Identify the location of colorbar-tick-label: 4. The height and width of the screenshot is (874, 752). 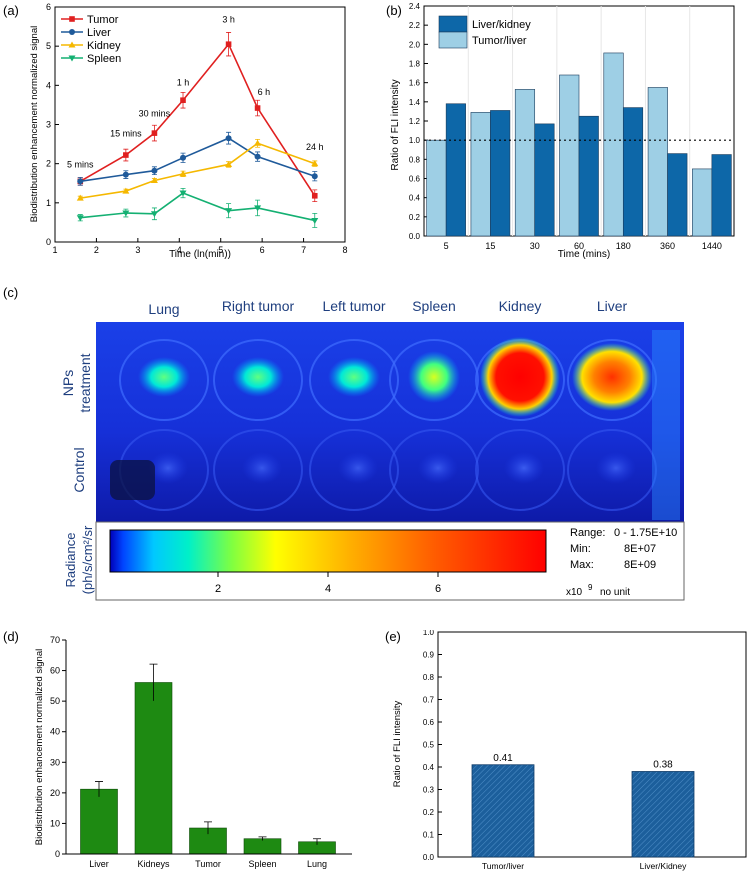
(328, 589).